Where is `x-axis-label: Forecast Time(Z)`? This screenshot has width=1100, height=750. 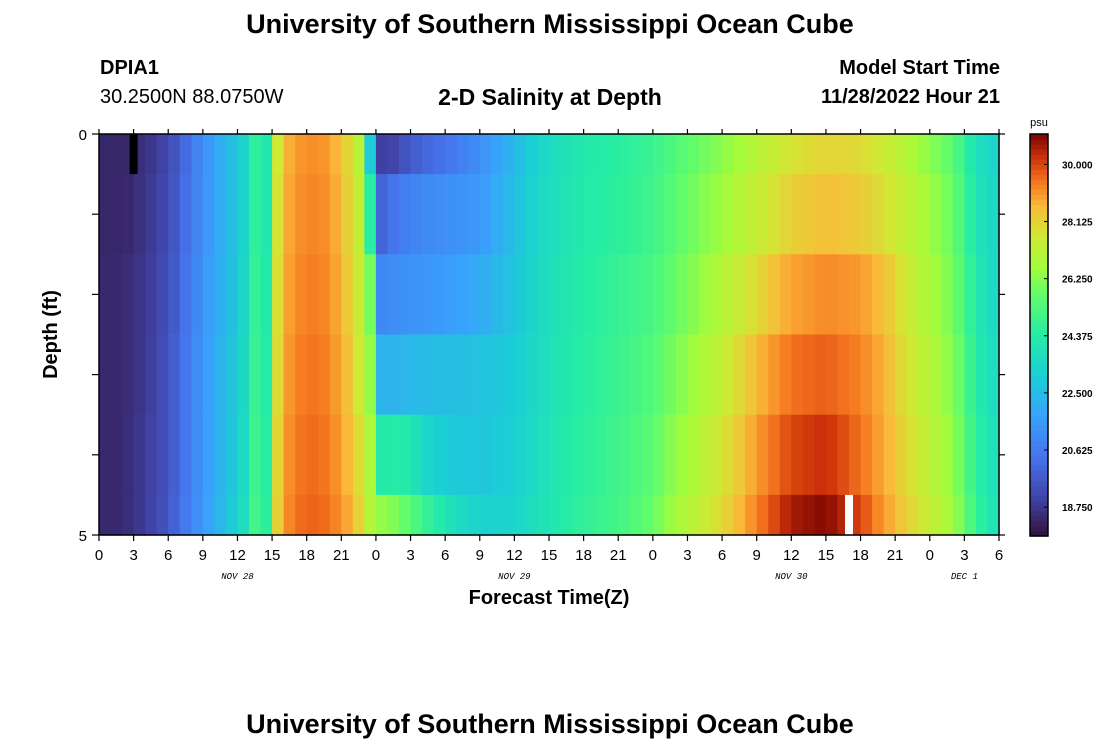
x-axis-label: Forecast Time(Z) is located at coordinates (549, 598).